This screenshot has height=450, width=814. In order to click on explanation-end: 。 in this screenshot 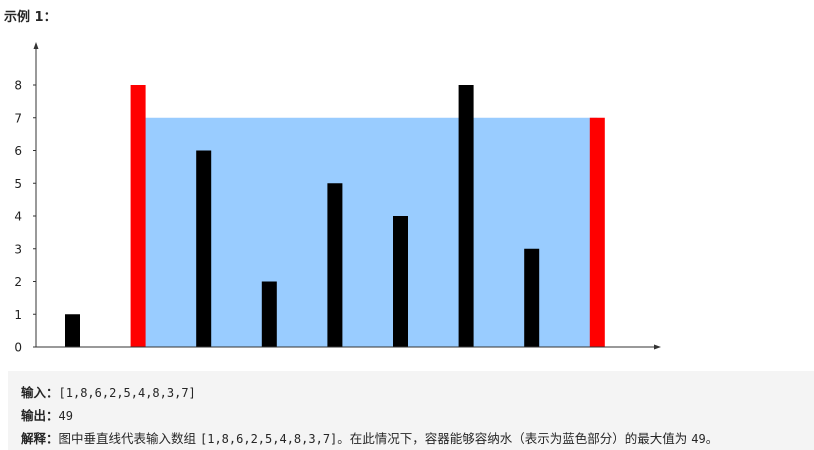, I will do `click(712, 438)`.